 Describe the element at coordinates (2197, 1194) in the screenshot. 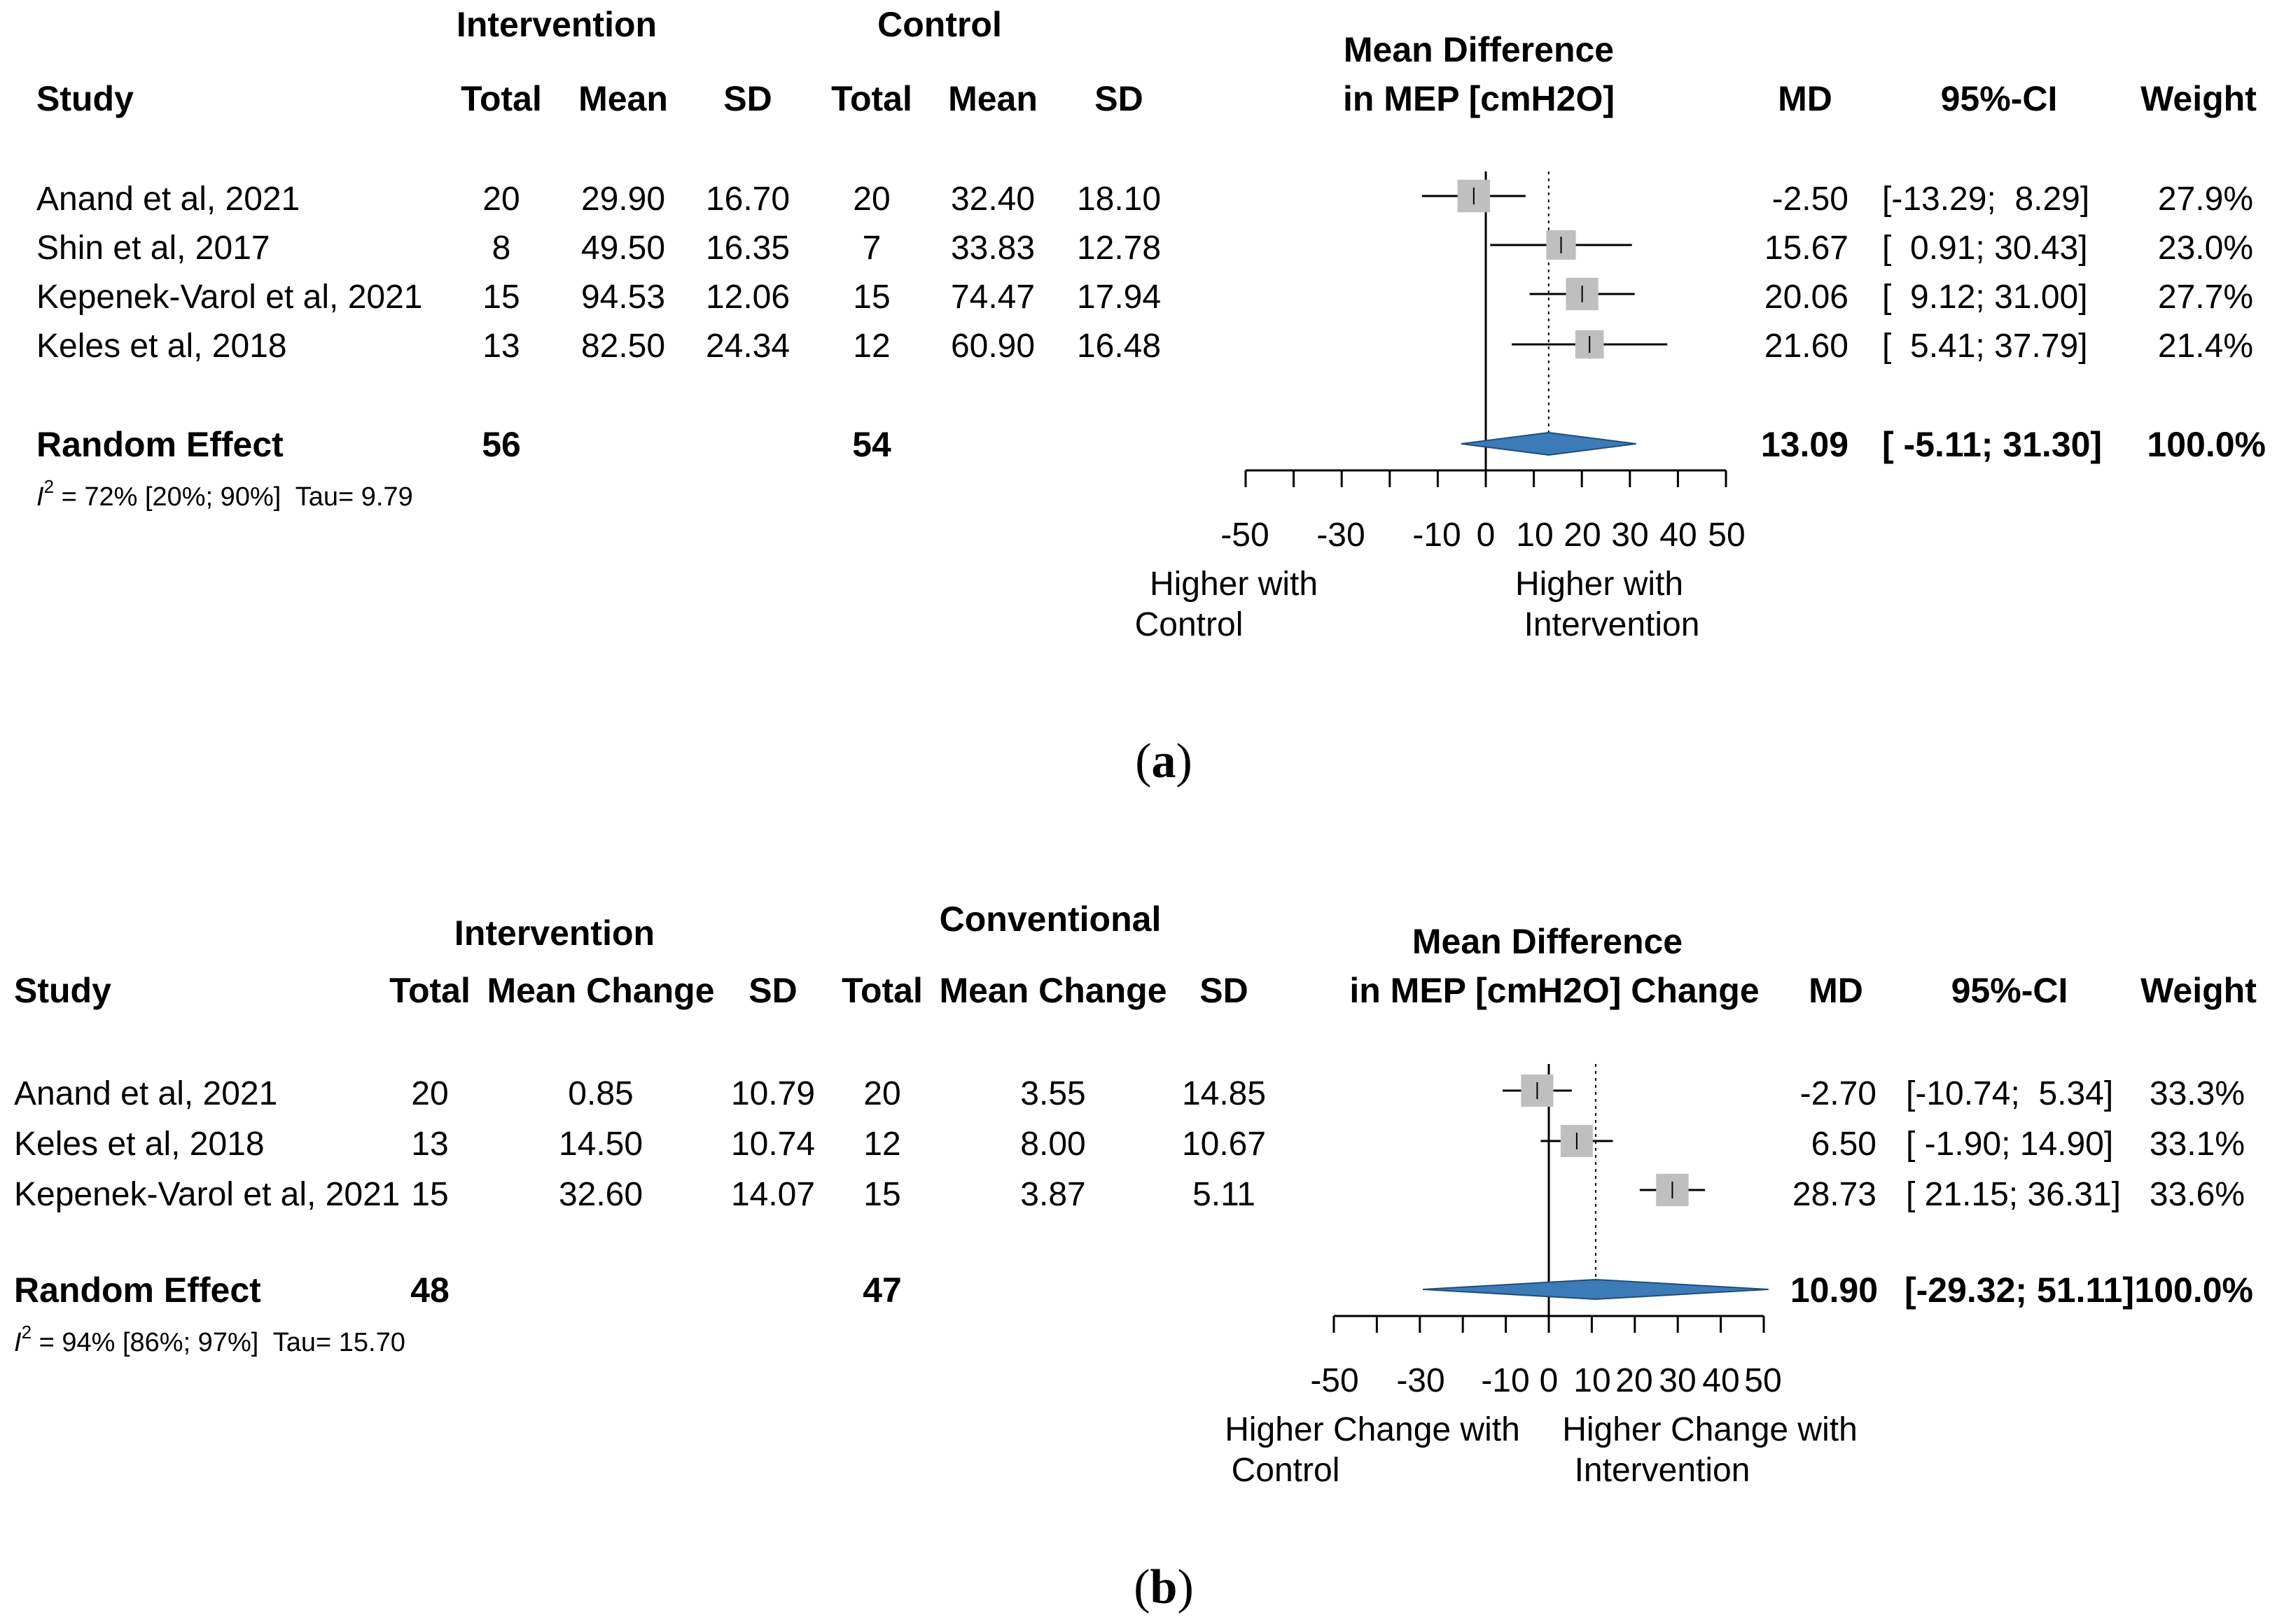

I see `cell-weight: 33.6%` at that location.